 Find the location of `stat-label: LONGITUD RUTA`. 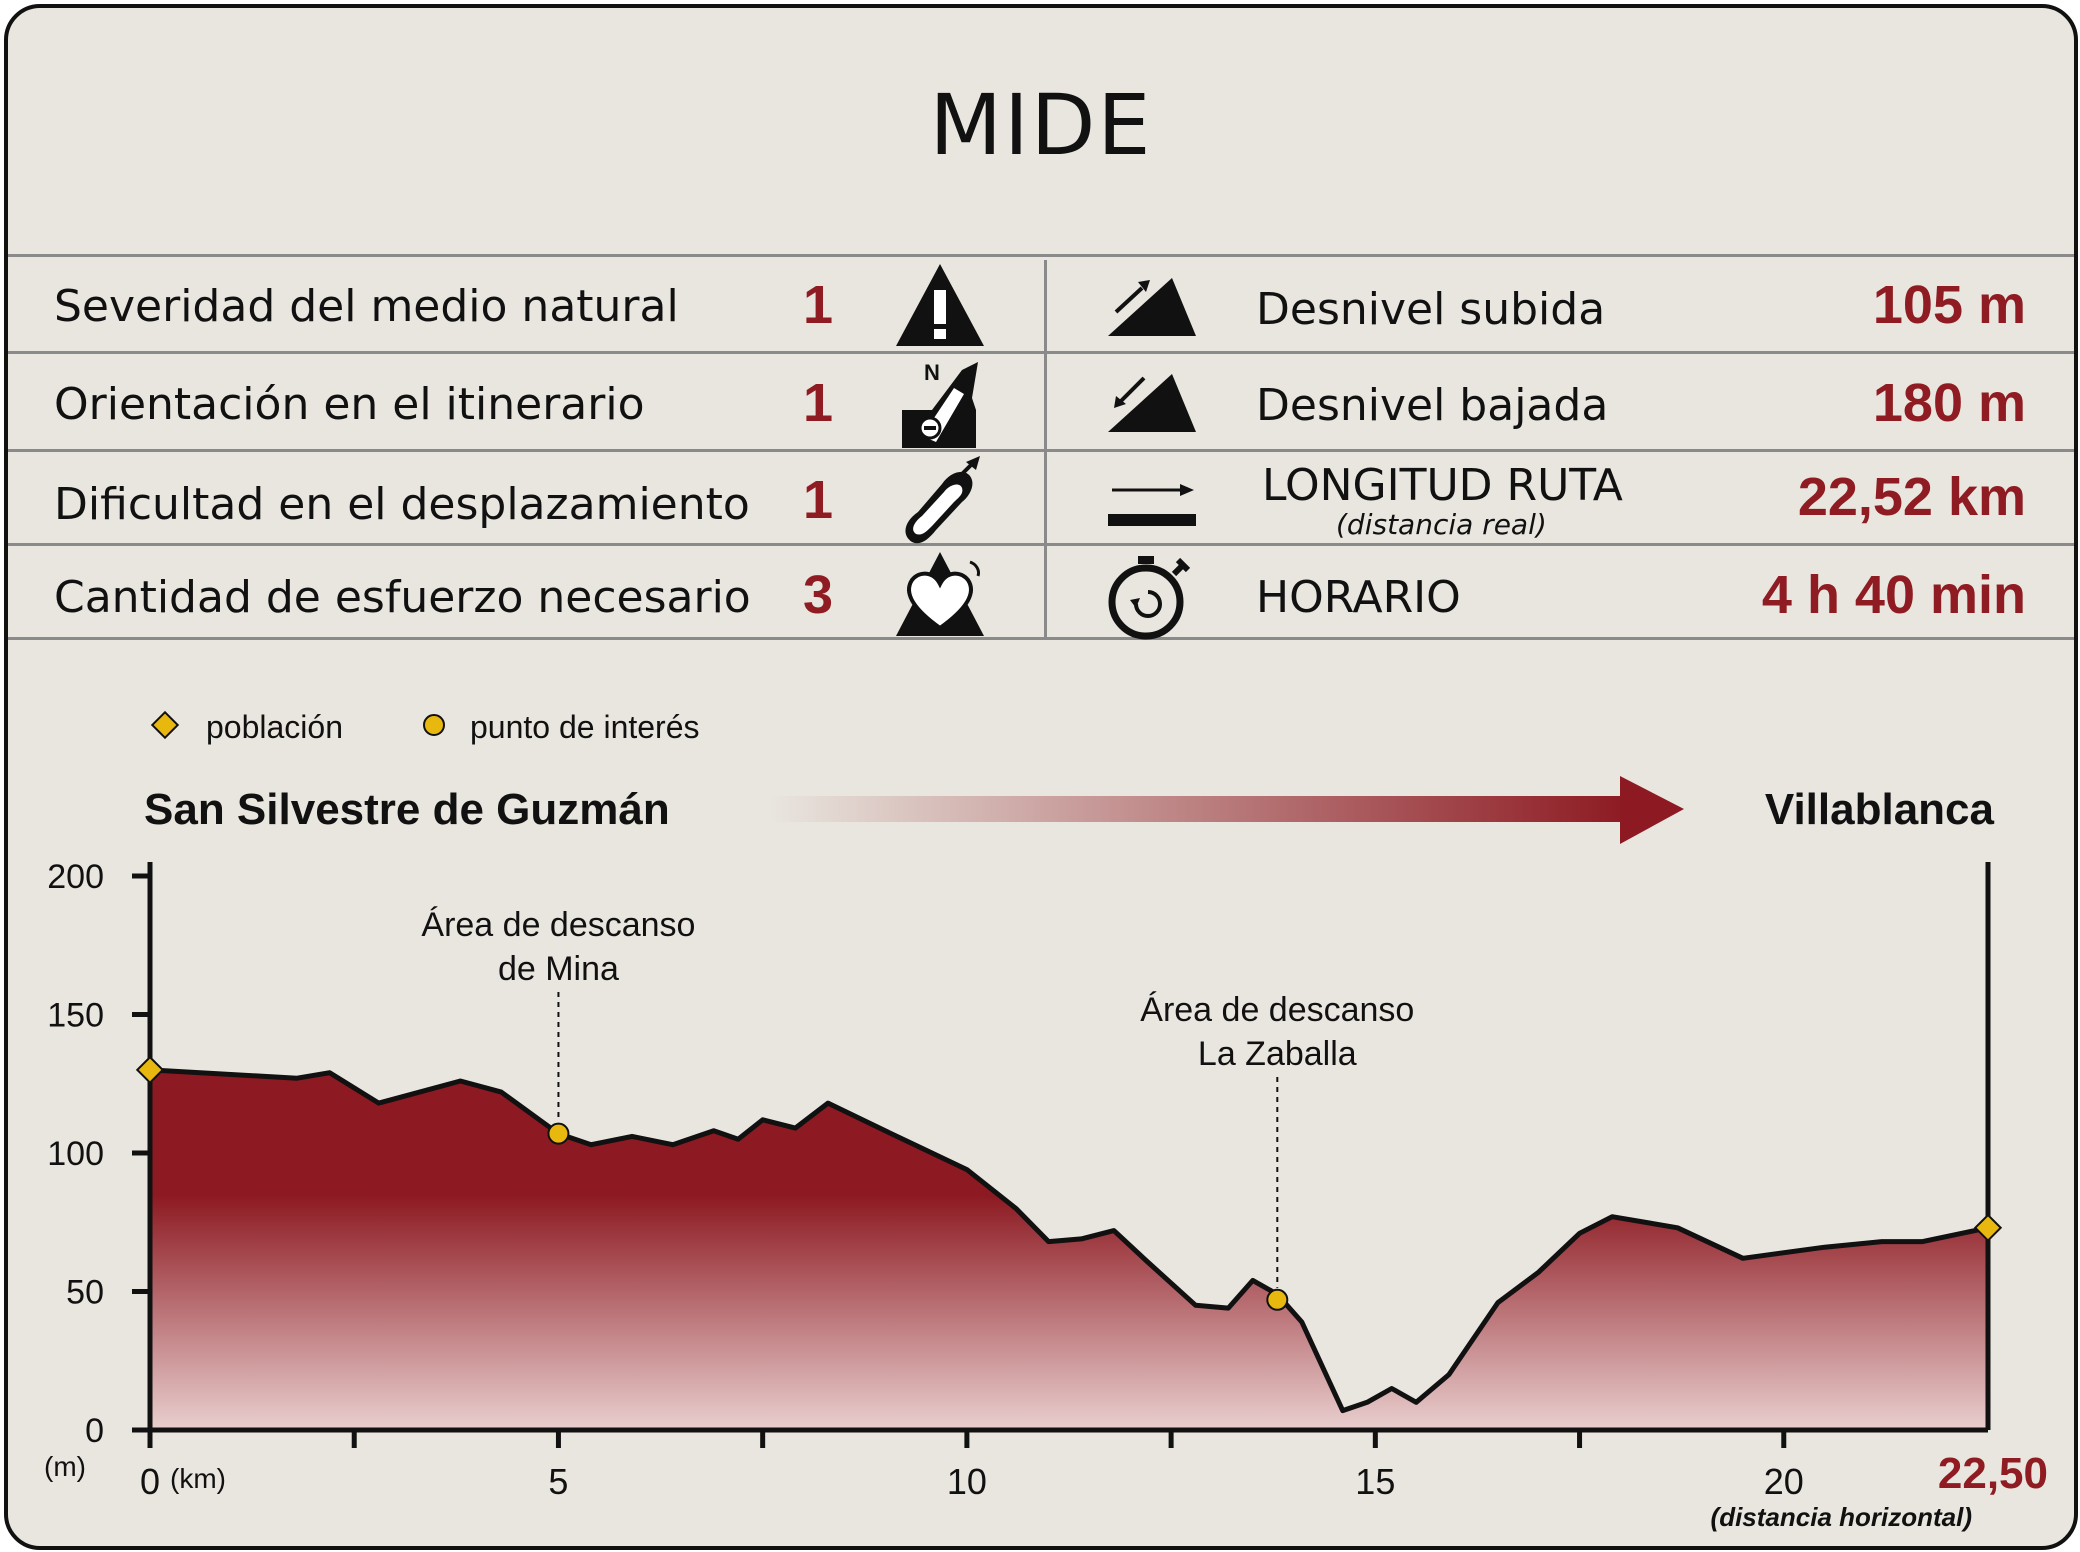

stat-label: LONGITUD RUTA is located at coordinates (1442, 485).